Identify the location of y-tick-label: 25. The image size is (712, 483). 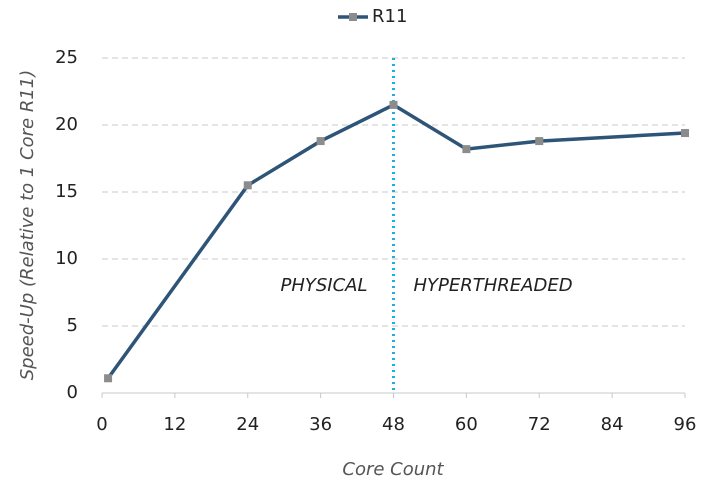
(66, 57).